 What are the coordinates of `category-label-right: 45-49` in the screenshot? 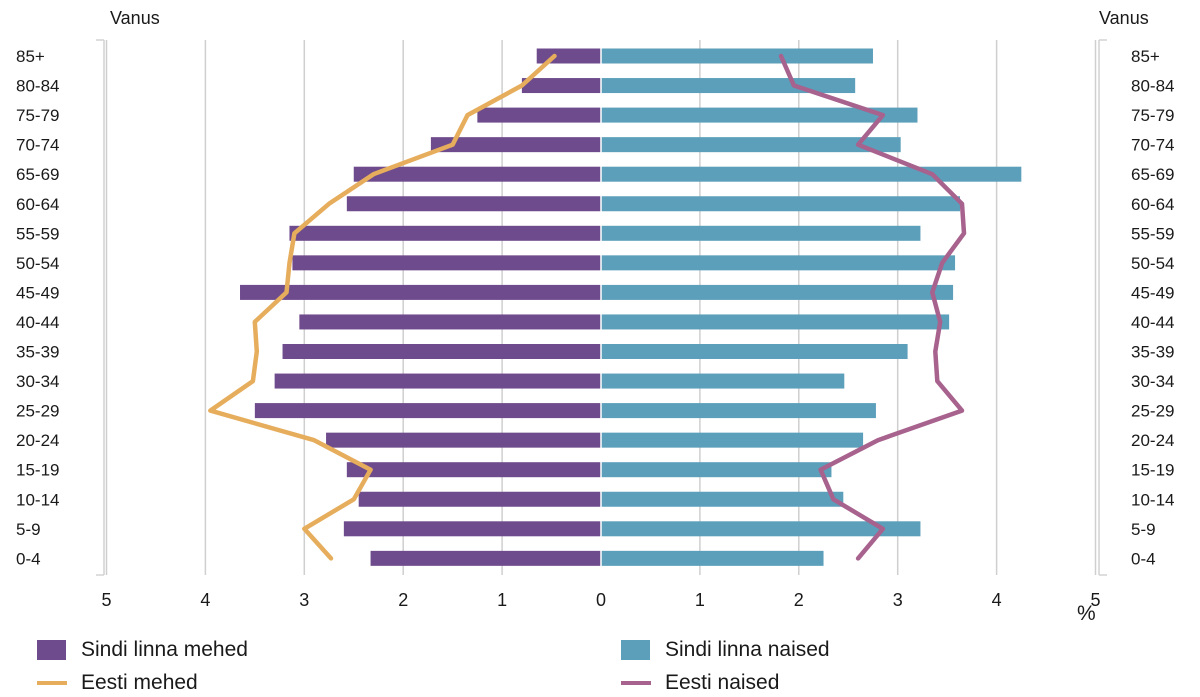 It's located at (1152, 292).